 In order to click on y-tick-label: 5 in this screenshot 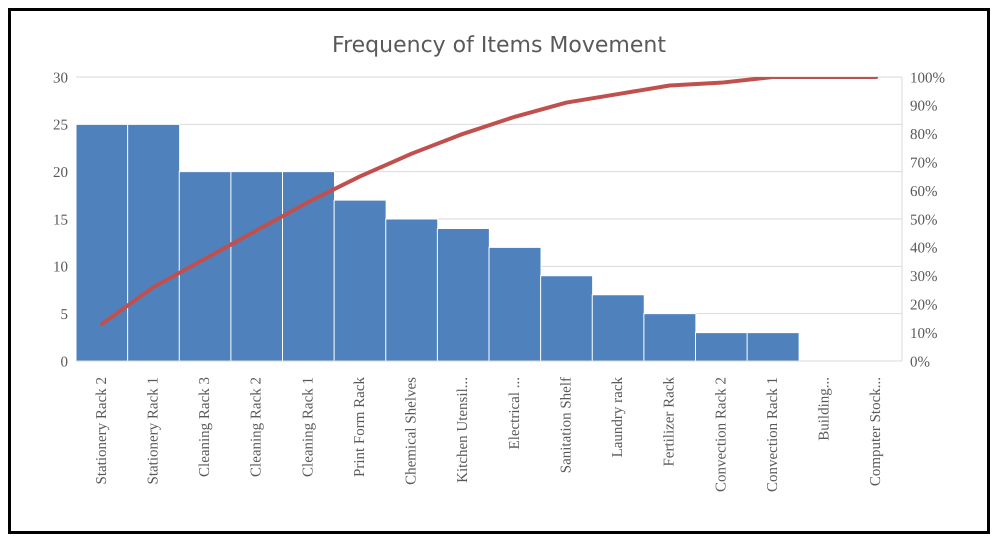, I will do `click(64, 314)`.